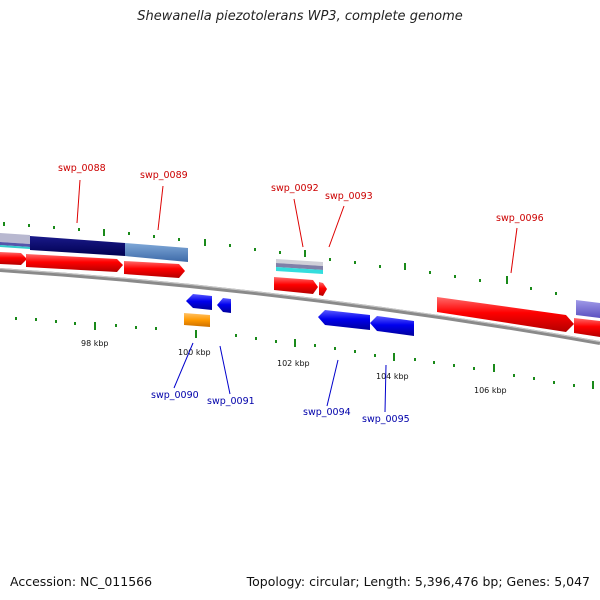 Image resolution: width=600 pixels, height=600 pixels. Describe the element at coordinates (295, 188) in the screenshot. I see `gene-label-swp_0092: swp_0092` at that location.